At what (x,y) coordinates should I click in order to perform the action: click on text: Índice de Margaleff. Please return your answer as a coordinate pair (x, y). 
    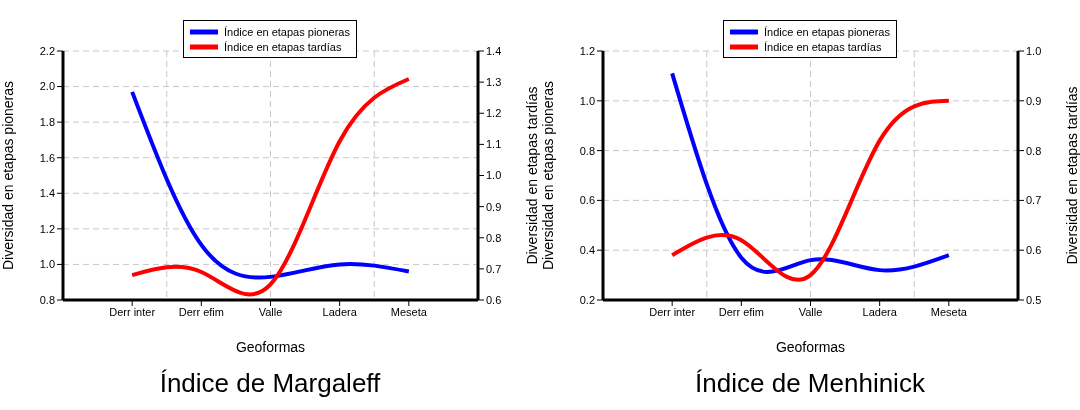
    Looking at the image, I should click on (270, 383).